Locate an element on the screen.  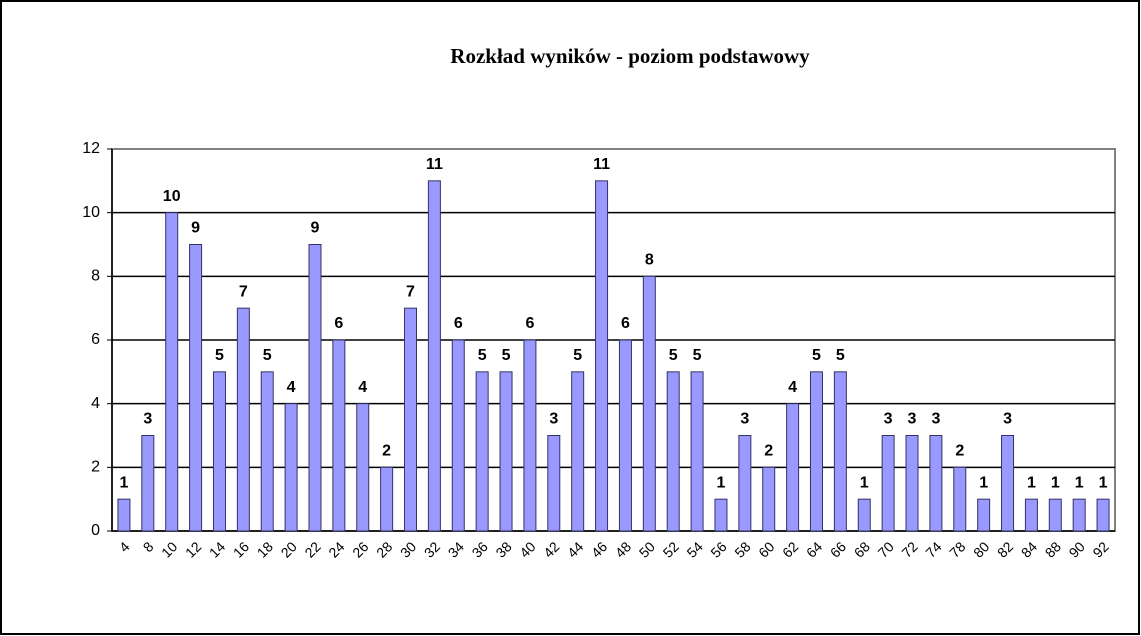
y-tick-label: 10 is located at coordinates (91, 212).